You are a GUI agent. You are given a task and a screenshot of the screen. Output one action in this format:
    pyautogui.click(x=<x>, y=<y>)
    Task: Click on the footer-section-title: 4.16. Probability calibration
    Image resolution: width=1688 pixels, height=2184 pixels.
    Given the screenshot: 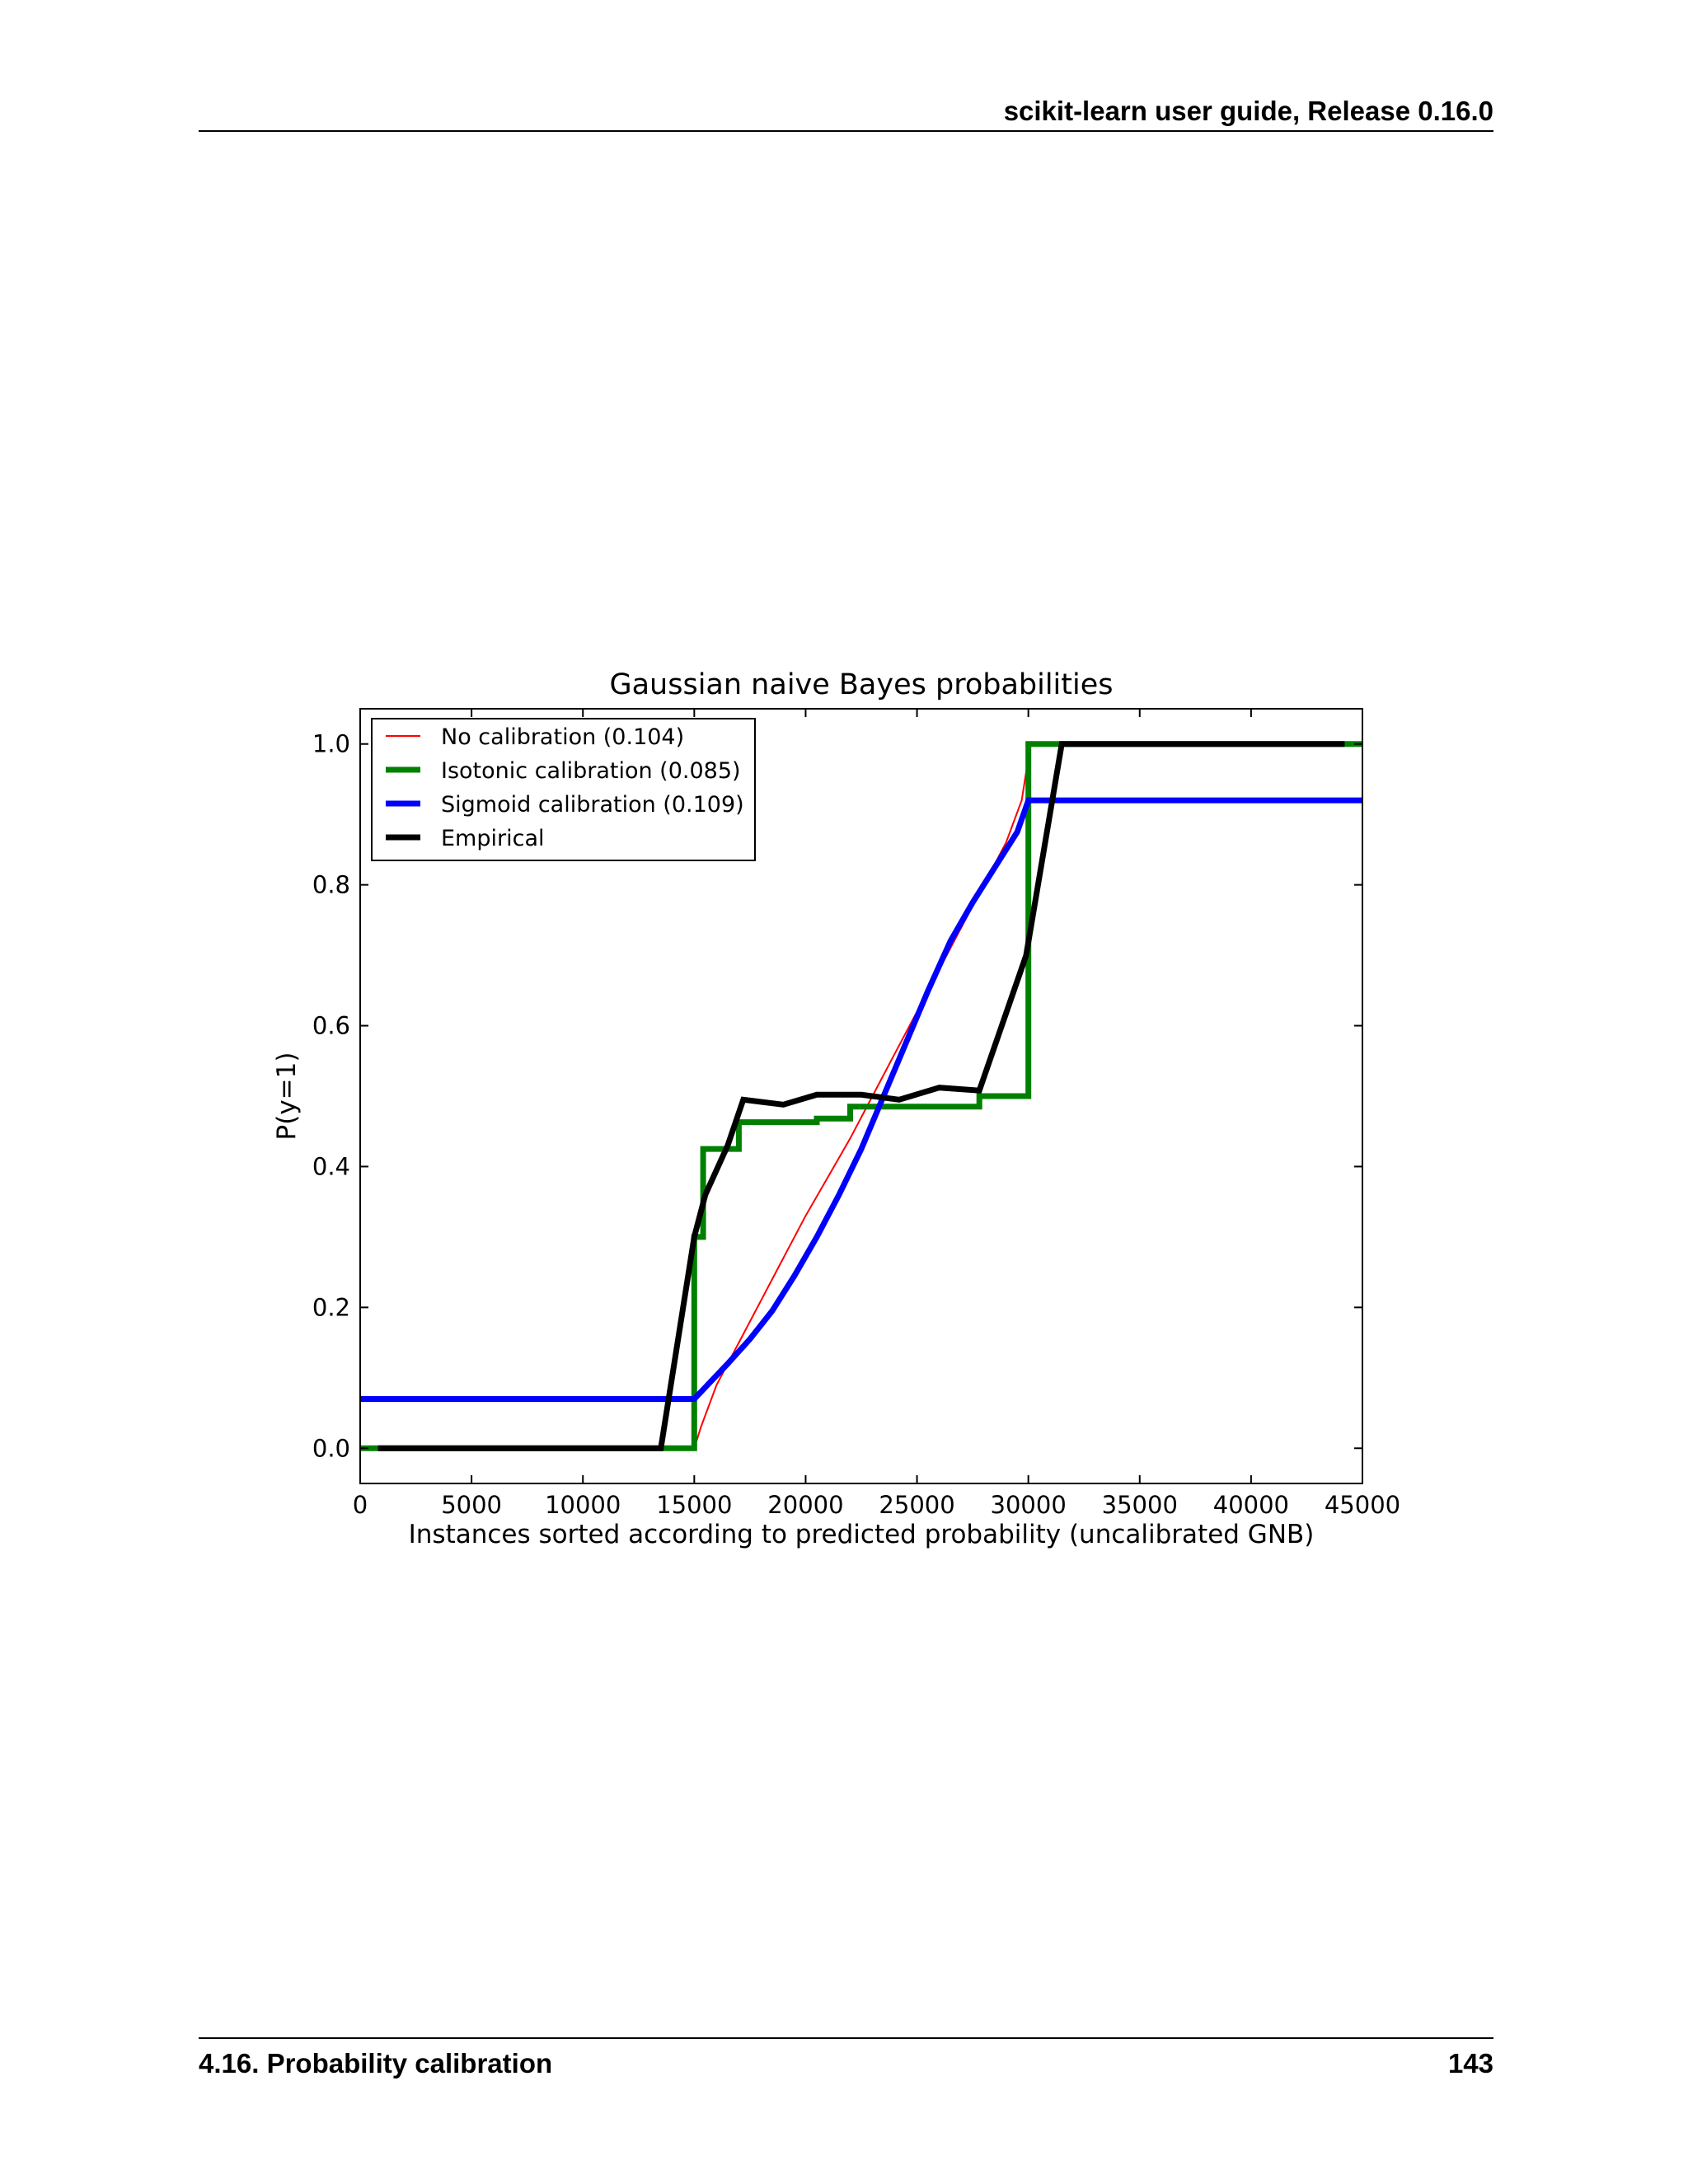 What is the action you would take?
    pyautogui.click(x=376, y=2063)
    